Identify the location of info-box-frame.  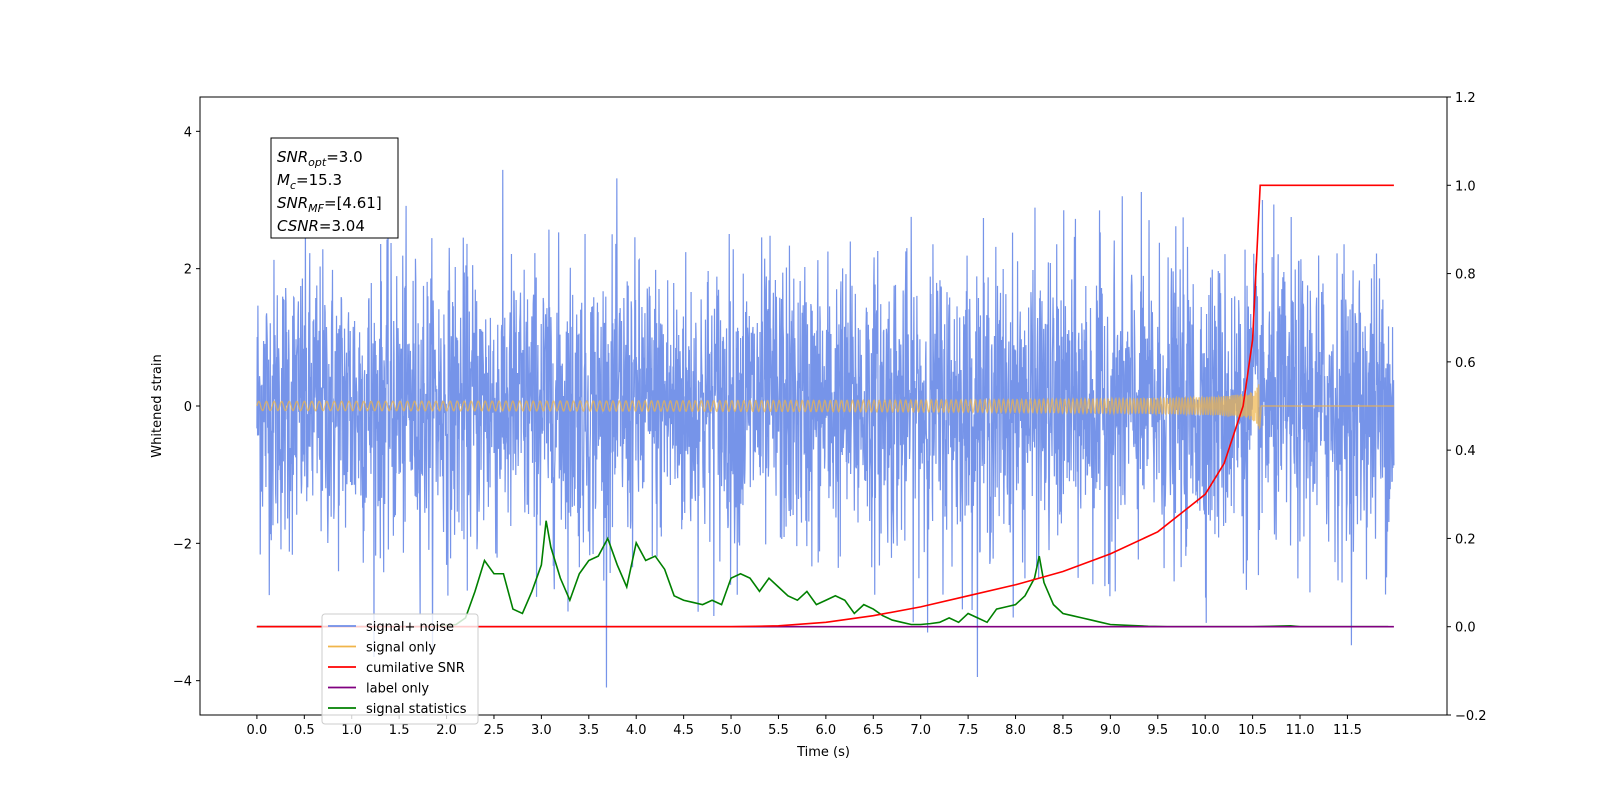
(334, 188).